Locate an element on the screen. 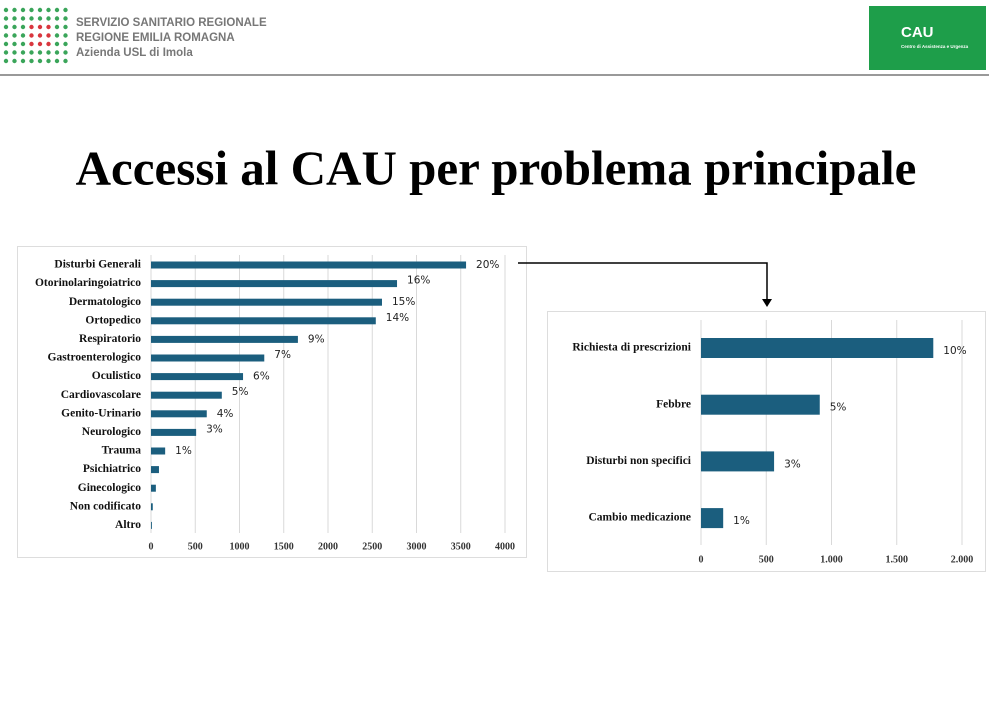  x-tick-label: 1.000 is located at coordinates (831, 559).